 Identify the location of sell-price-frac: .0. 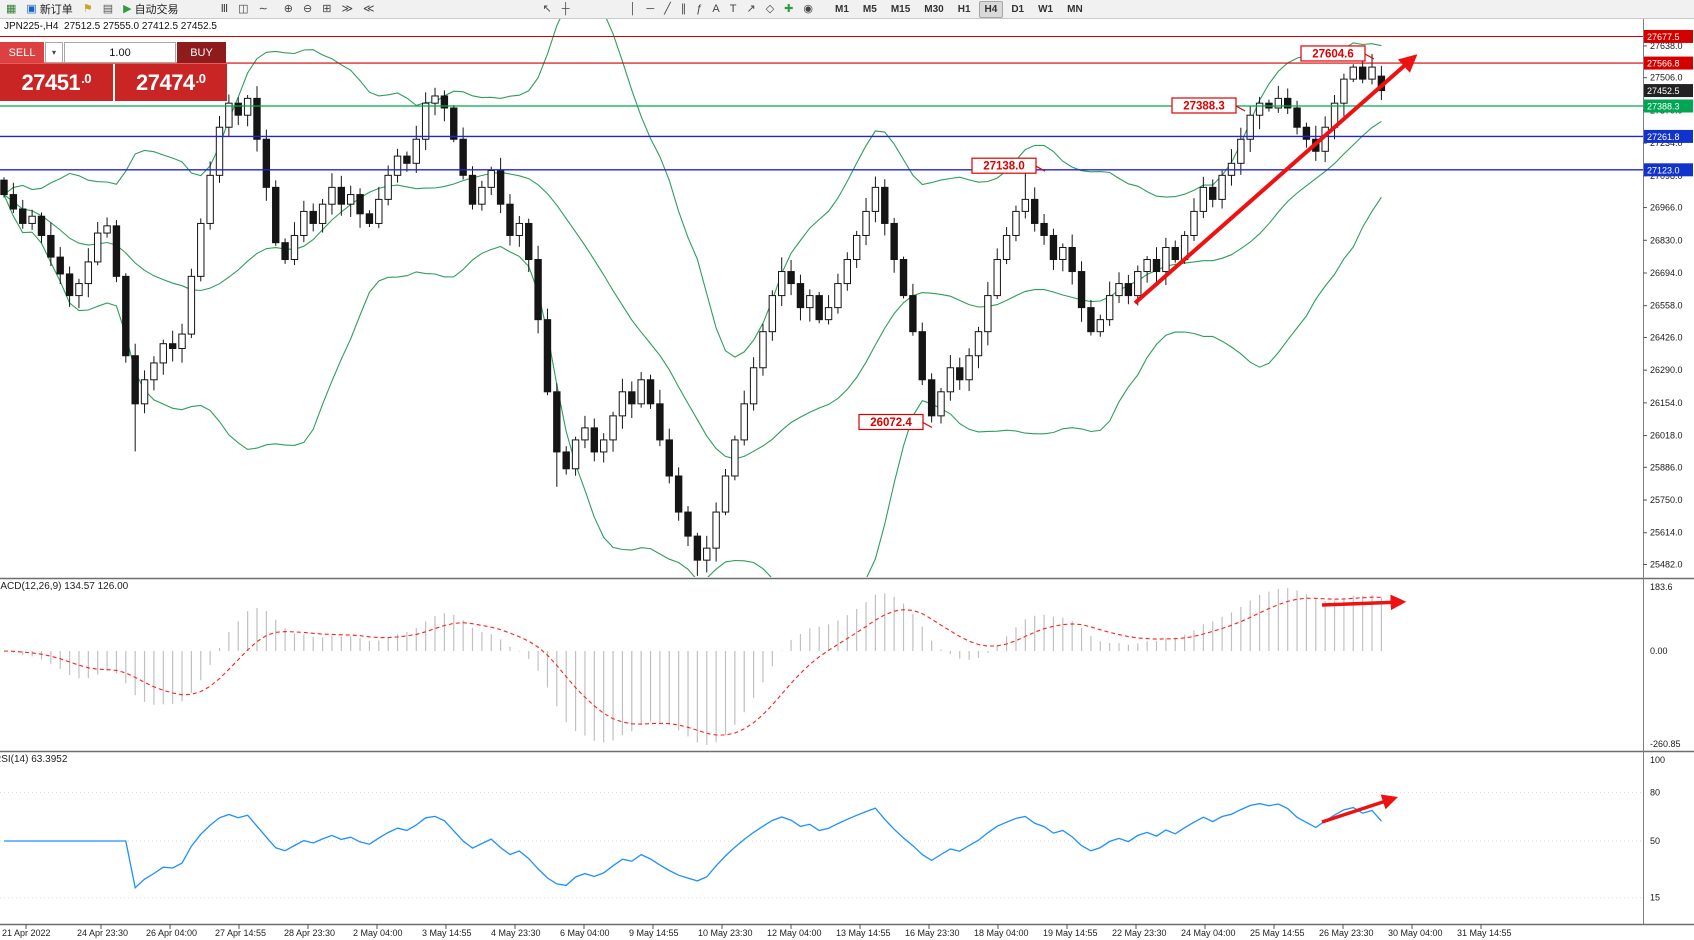
(86, 78).